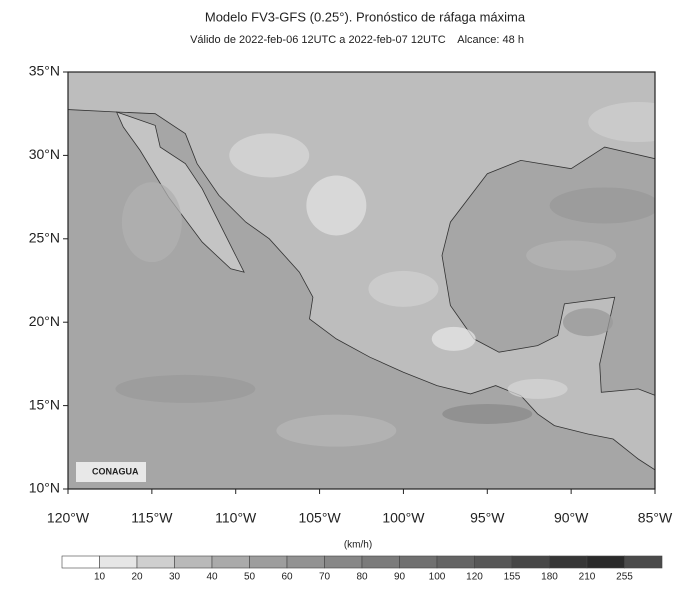  Describe the element at coordinates (115, 471) in the screenshot. I see `logo-text: CONAGUA` at that location.